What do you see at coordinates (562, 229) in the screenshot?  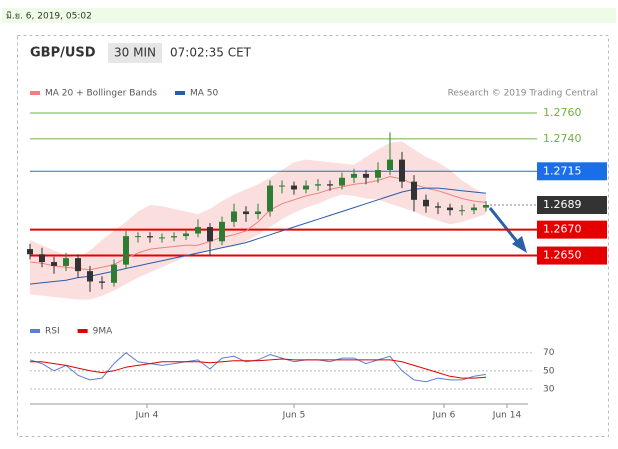 I see `level-label: 1.2670` at bounding box center [562, 229].